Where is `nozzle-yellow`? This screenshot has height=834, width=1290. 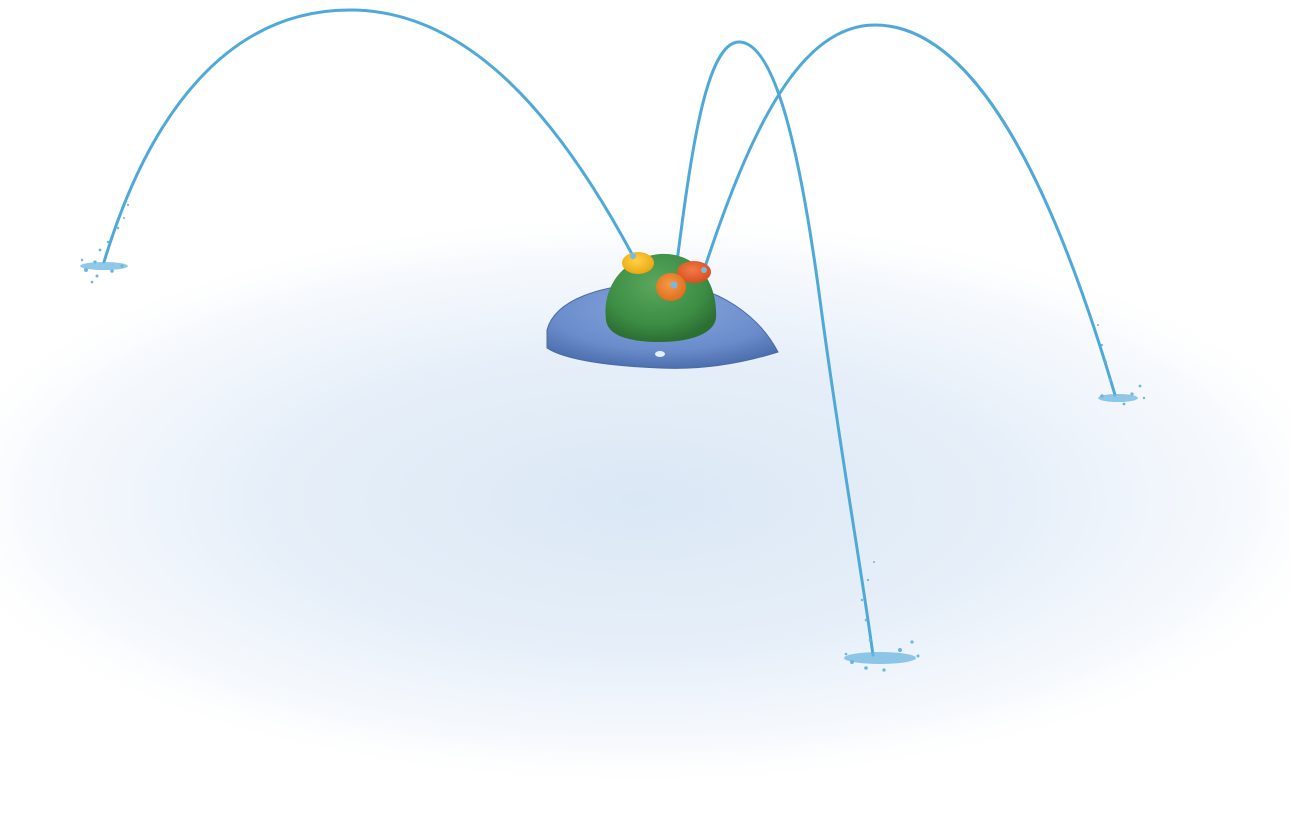 nozzle-yellow is located at coordinates (638, 263).